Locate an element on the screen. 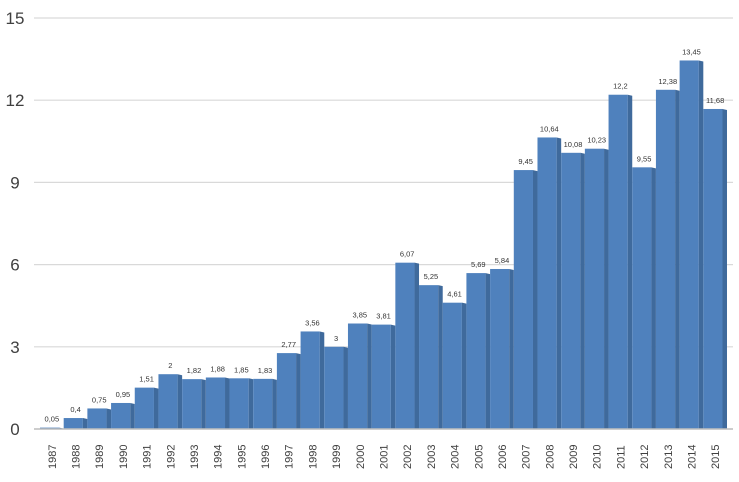 The image size is (739, 482). bar-side-1993 is located at coordinates (203, 404).